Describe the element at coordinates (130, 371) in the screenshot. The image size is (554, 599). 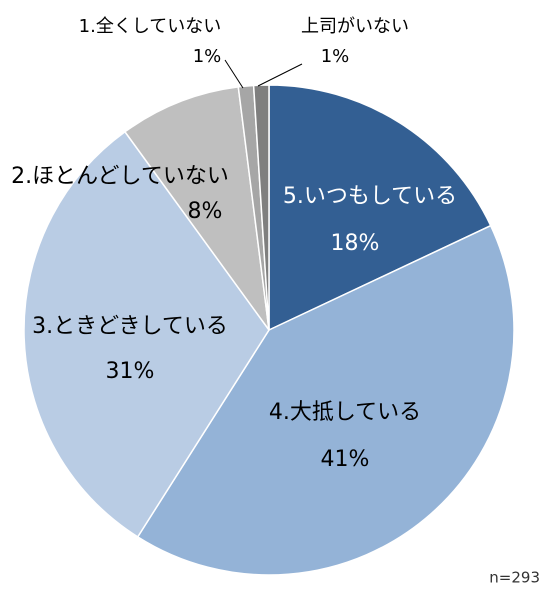
I see `value-label: 31%` at that location.